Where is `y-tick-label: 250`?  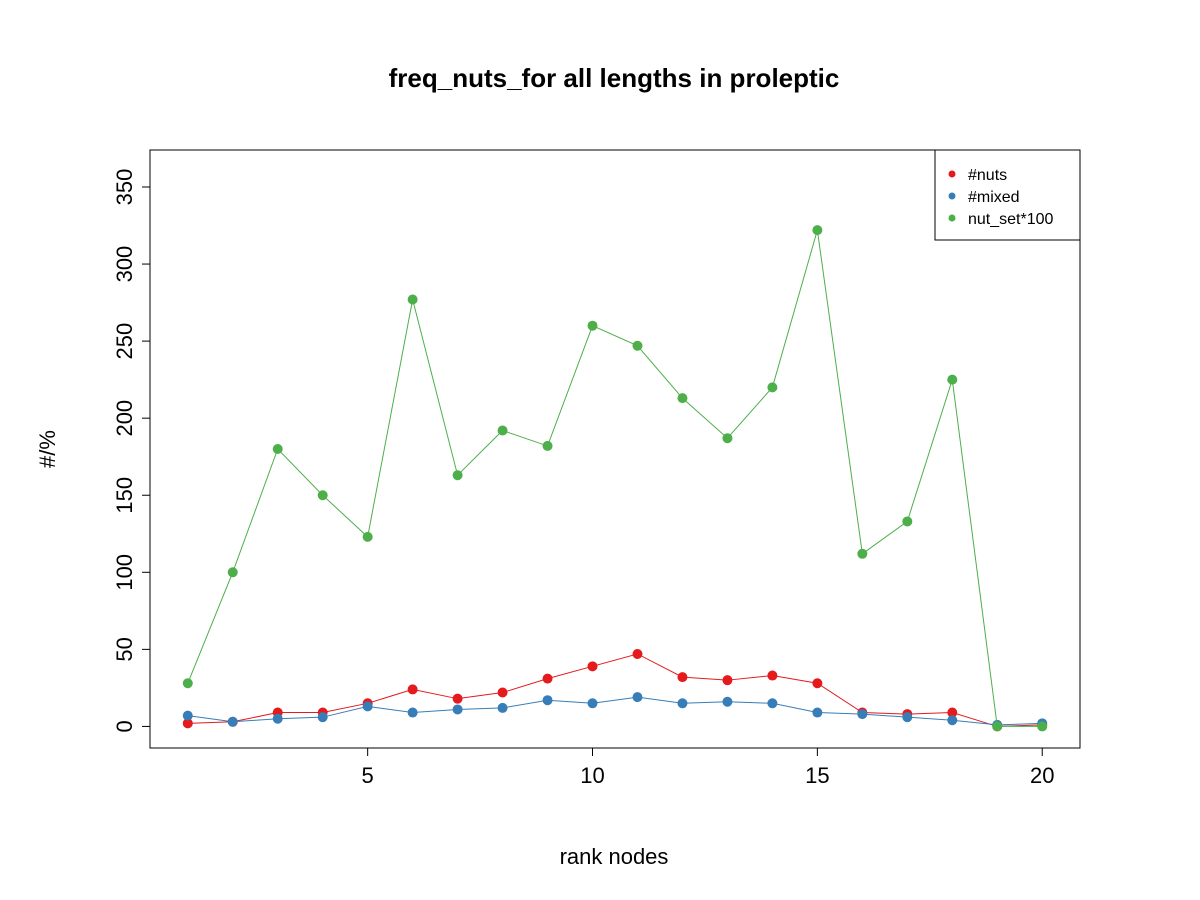
y-tick-label: 250 is located at coordinates (124, 341).